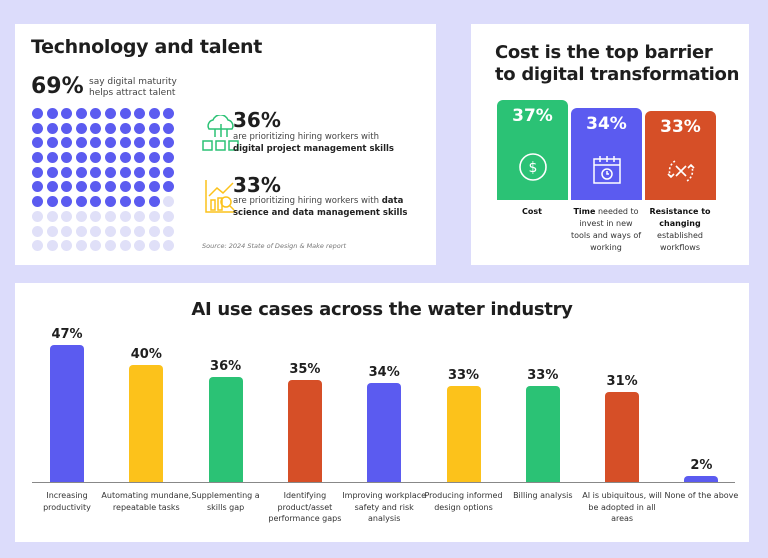 This screenshot has height=558, width=768. Describe the element at coordinates (382, 309) in the screenshot. I see `chart-title: AI use cases across the water industry` at that location.